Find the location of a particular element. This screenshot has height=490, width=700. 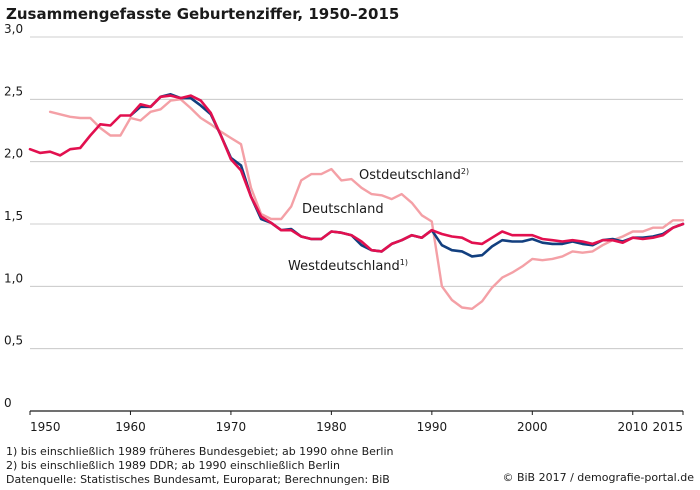

y-tick-label: 1,5 is located at coordinates (13, 216).